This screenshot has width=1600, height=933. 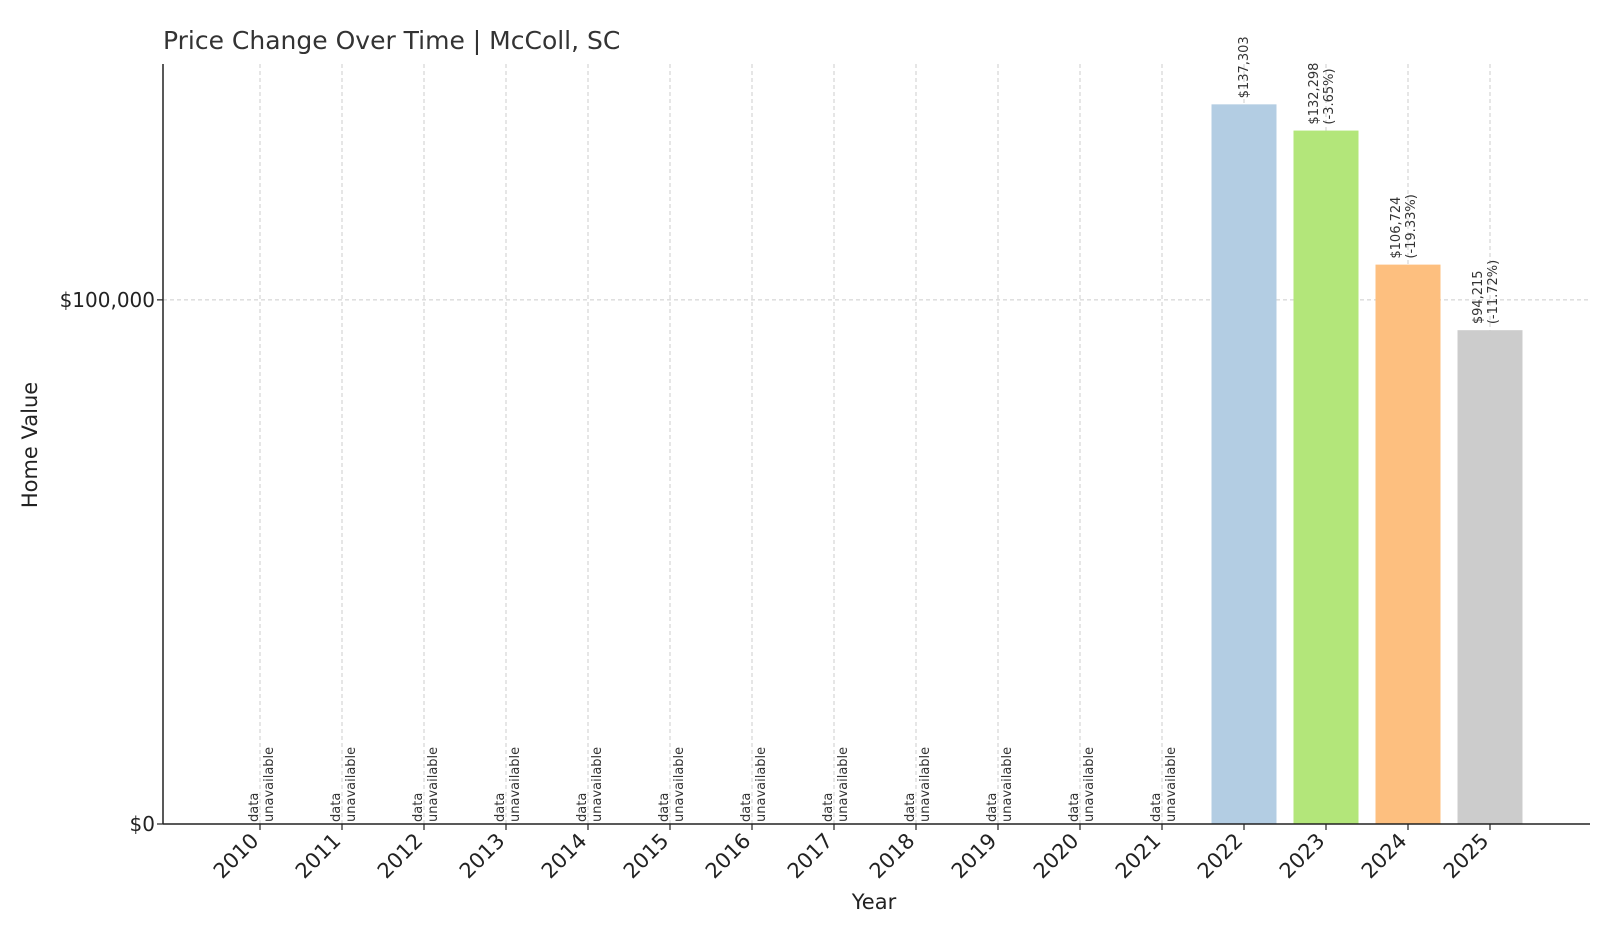 I want to click on x-tick-label: 2021, so click(x=1138, y=856).